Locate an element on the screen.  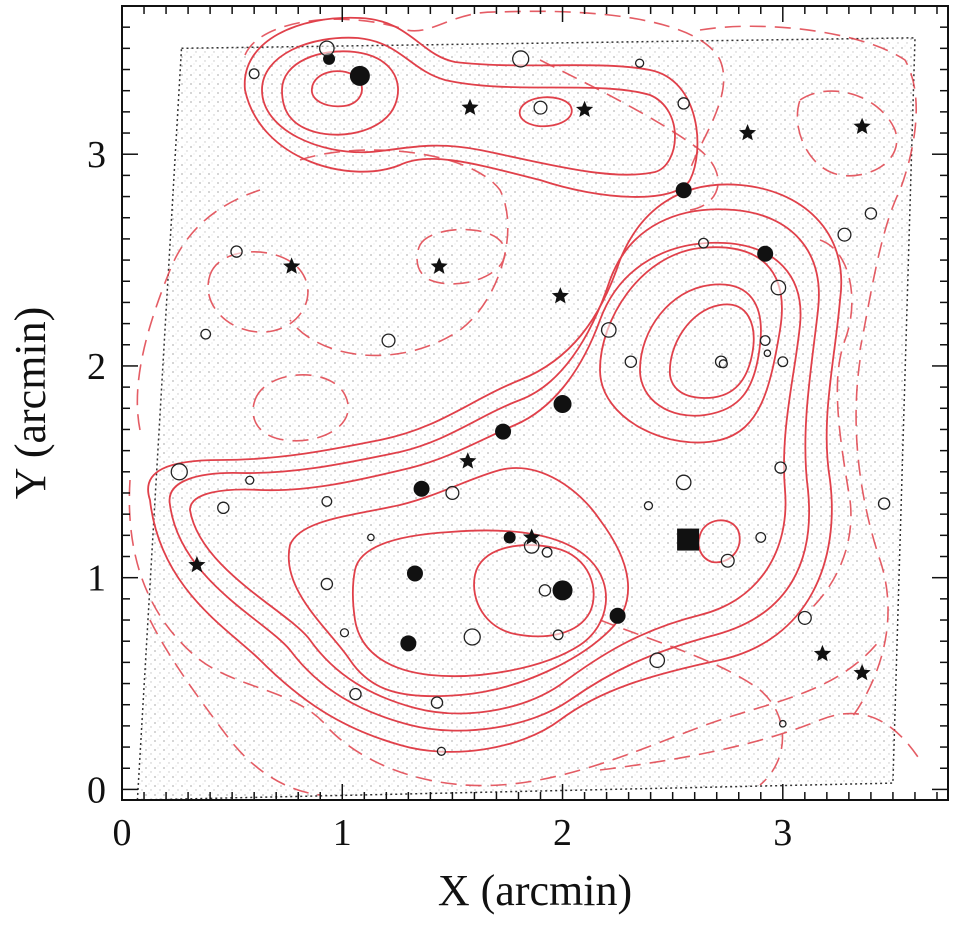
x-axis-title: X (arcmin) is located at coordinates (535, 890).